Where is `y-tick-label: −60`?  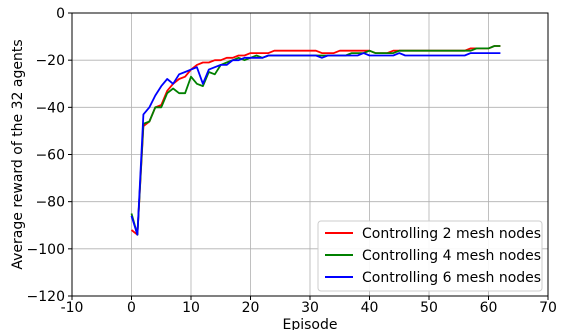 y-tick-label: −60 is located at coordinates (50, 156).